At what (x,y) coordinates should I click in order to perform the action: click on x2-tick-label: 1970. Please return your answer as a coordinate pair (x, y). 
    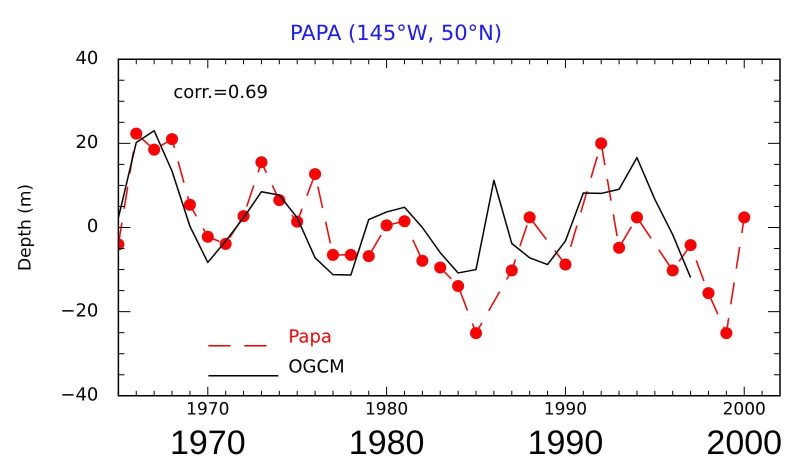
    Looking at the image, I should click on (208, 443).